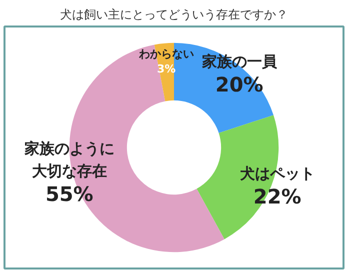 The height and width of the screenshot is (272, 347). I want to click on slice-label: 家族の一員, so click(239, 61).